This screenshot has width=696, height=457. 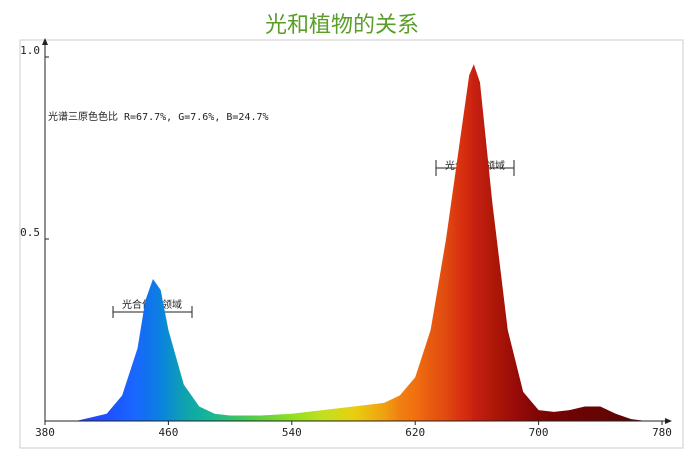 What do you see at coordinates (662, 432) in the screenshot?
I see `x-tick-label: 780` at bounding box center [662, 432].